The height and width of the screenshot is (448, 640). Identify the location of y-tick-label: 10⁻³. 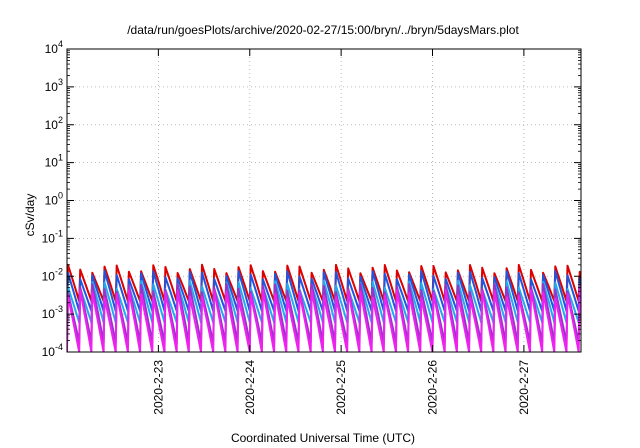
(52, 312).